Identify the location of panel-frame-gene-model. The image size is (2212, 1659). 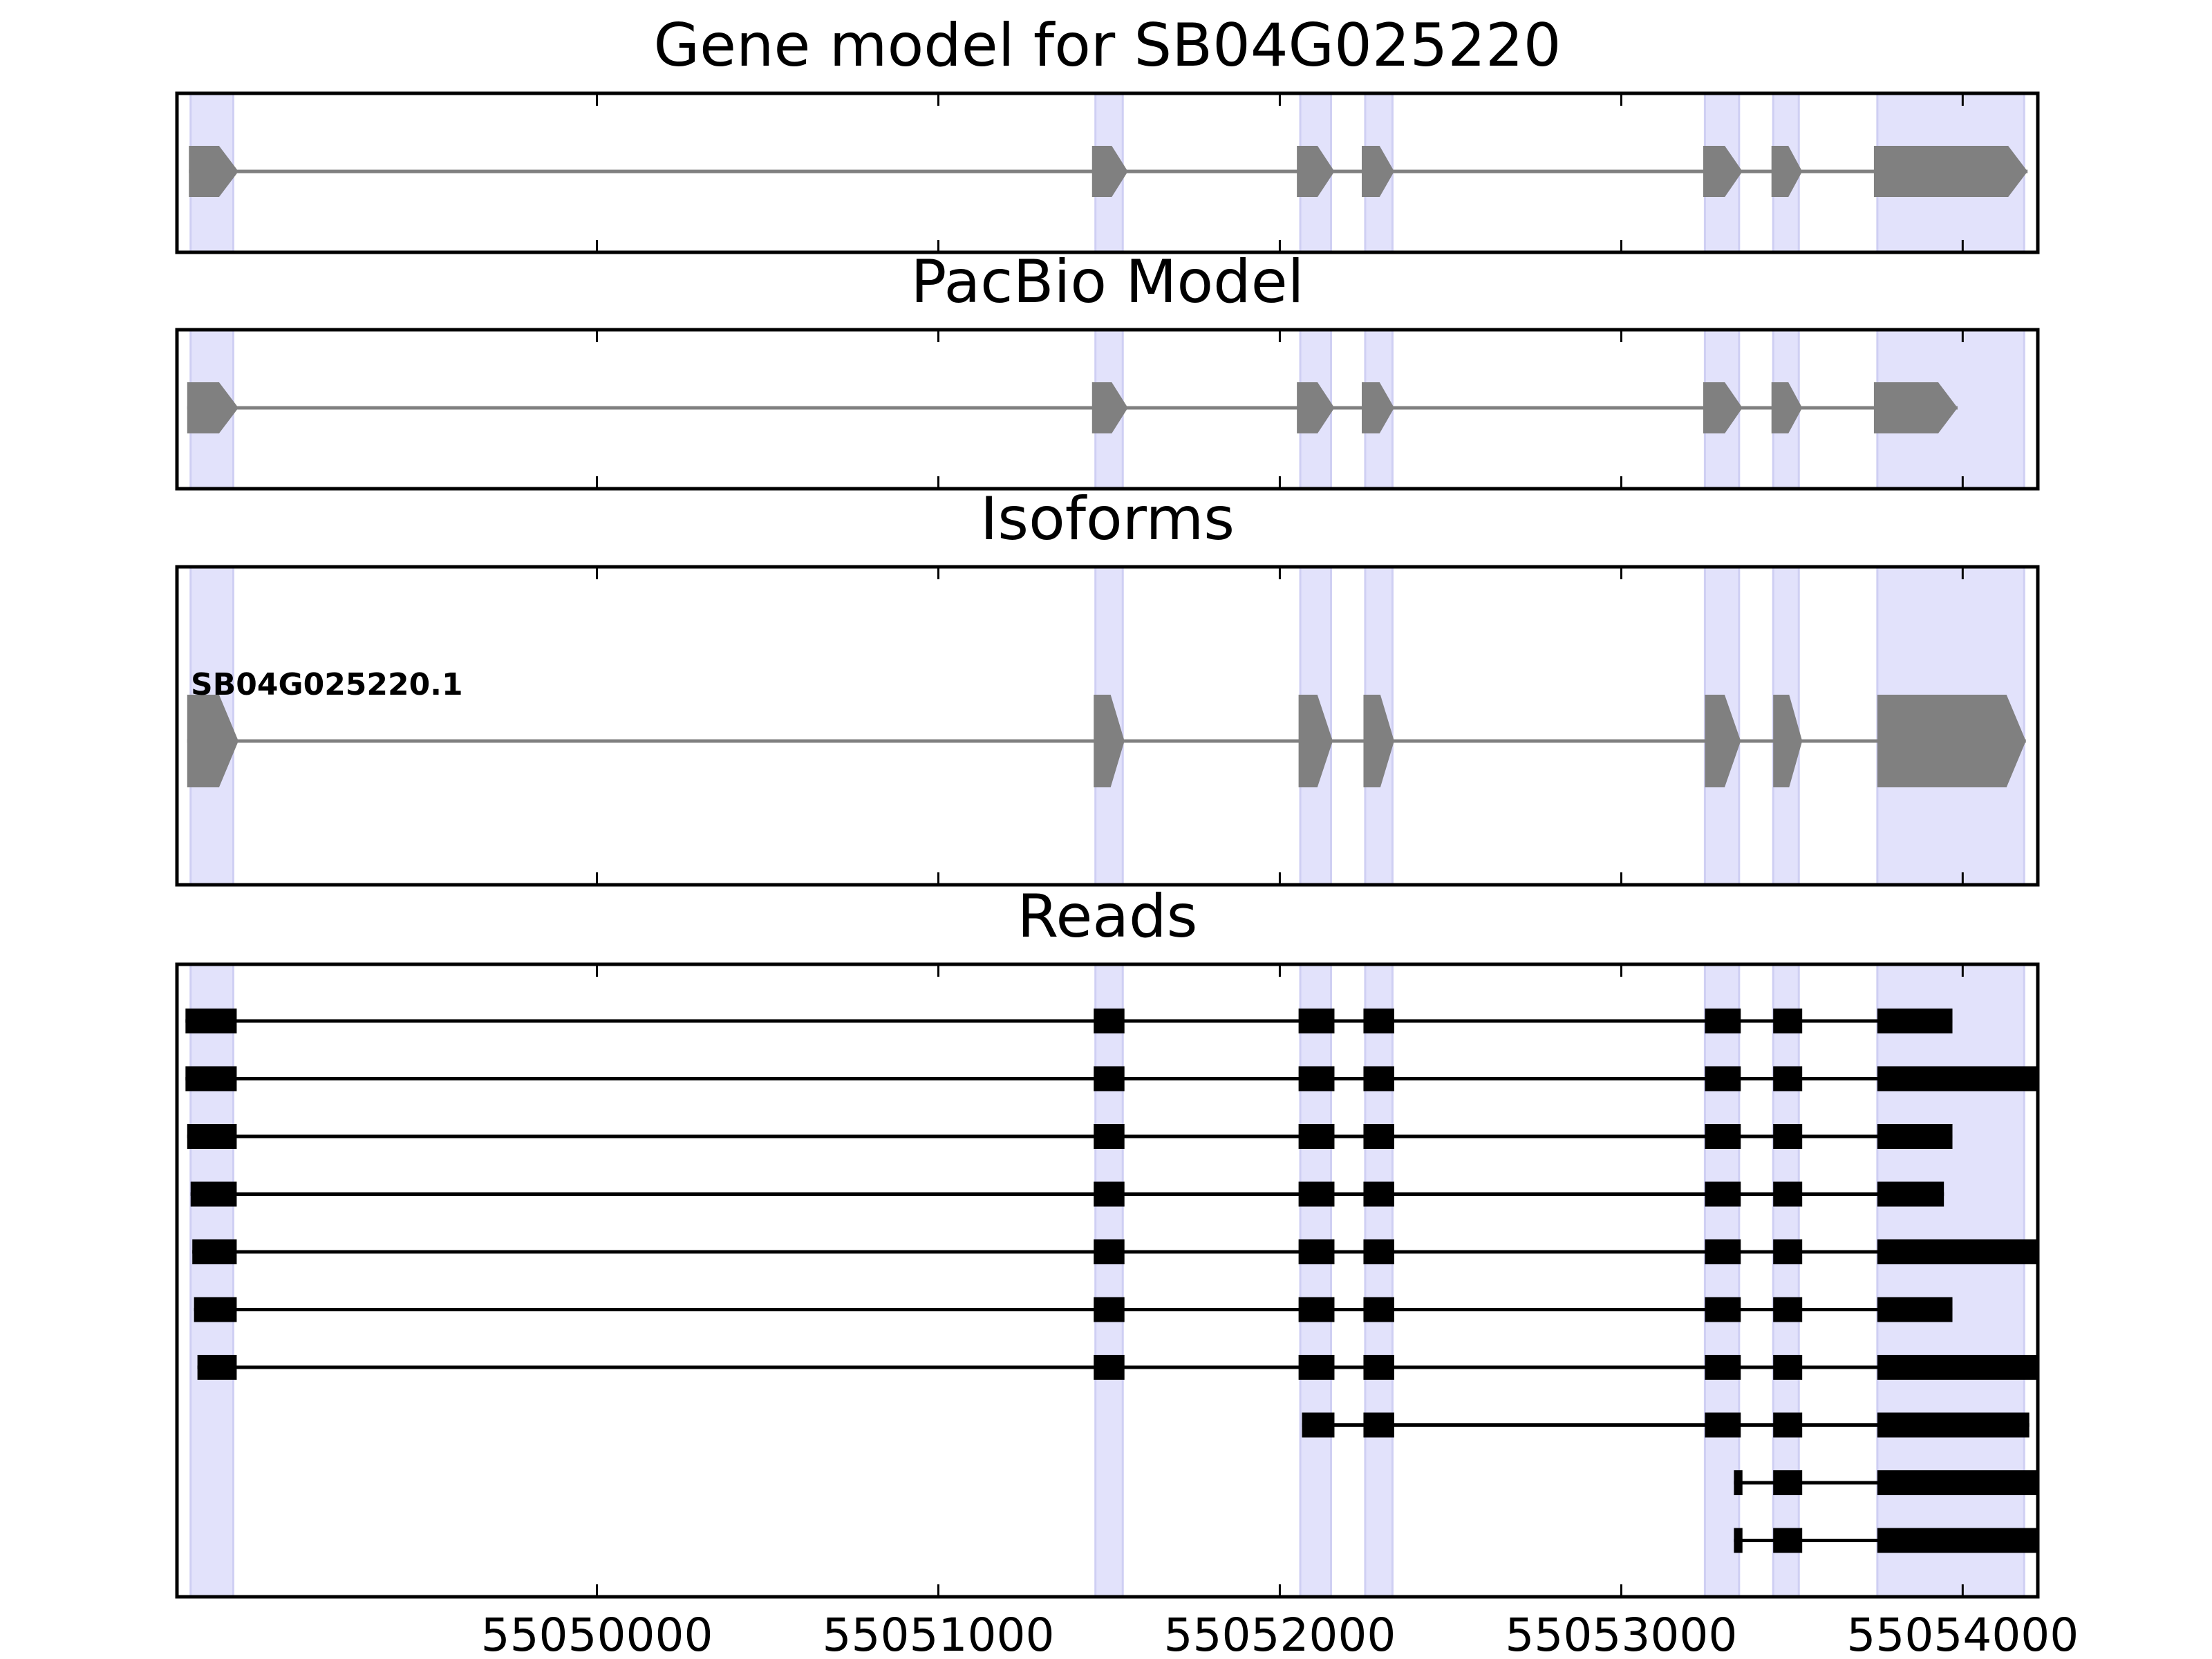
(1107, 172).